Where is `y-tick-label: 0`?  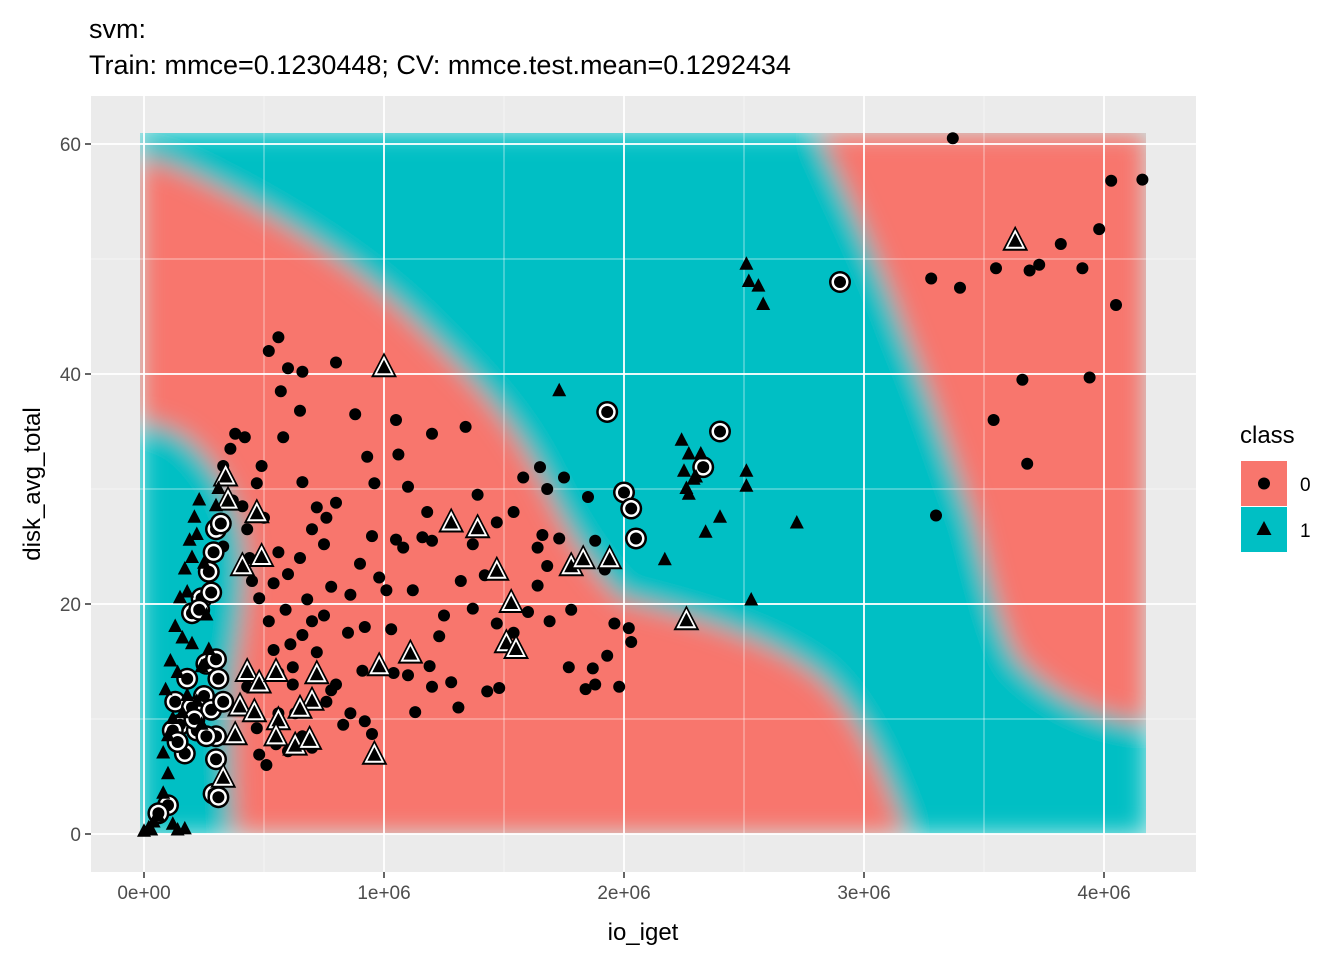 y-tick-label: 0 is located at coordinates (75, 835).